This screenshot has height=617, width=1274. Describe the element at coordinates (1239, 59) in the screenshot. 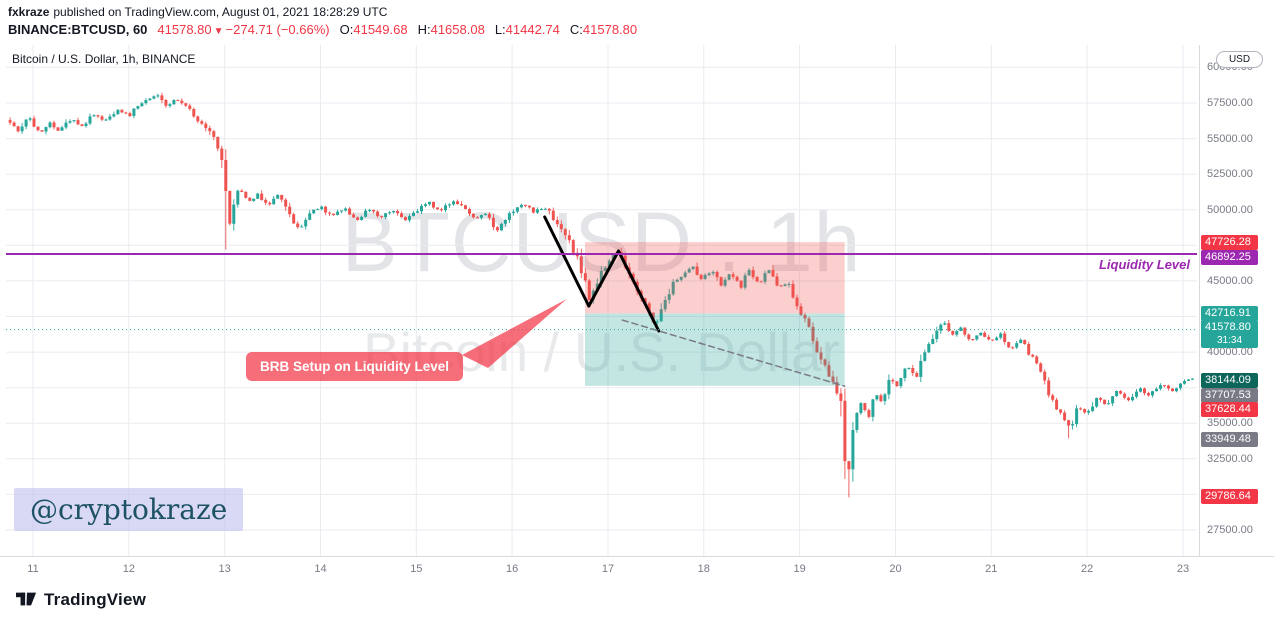

I see `currency-toggle-button: USD` at that location.